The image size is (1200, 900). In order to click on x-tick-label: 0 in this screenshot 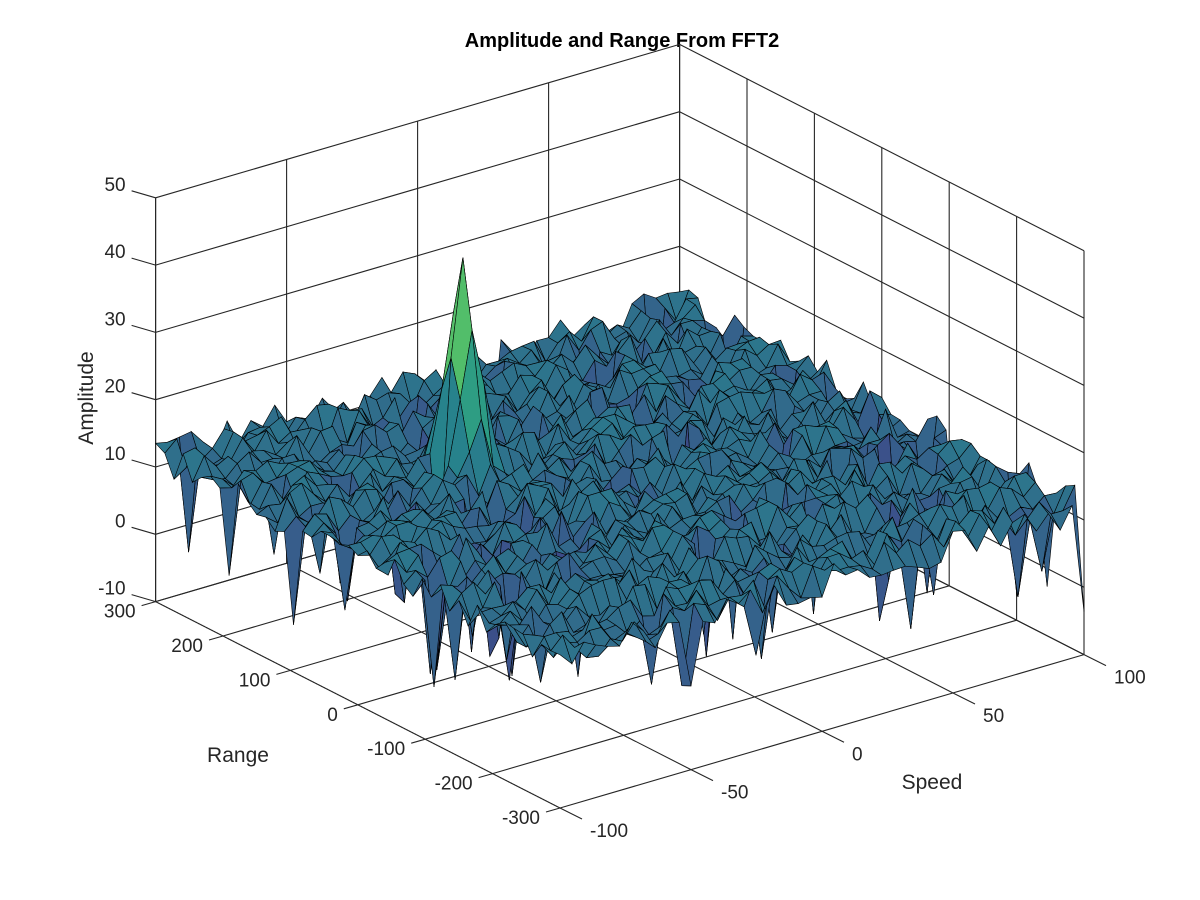, I will do `click(857, 754)`.